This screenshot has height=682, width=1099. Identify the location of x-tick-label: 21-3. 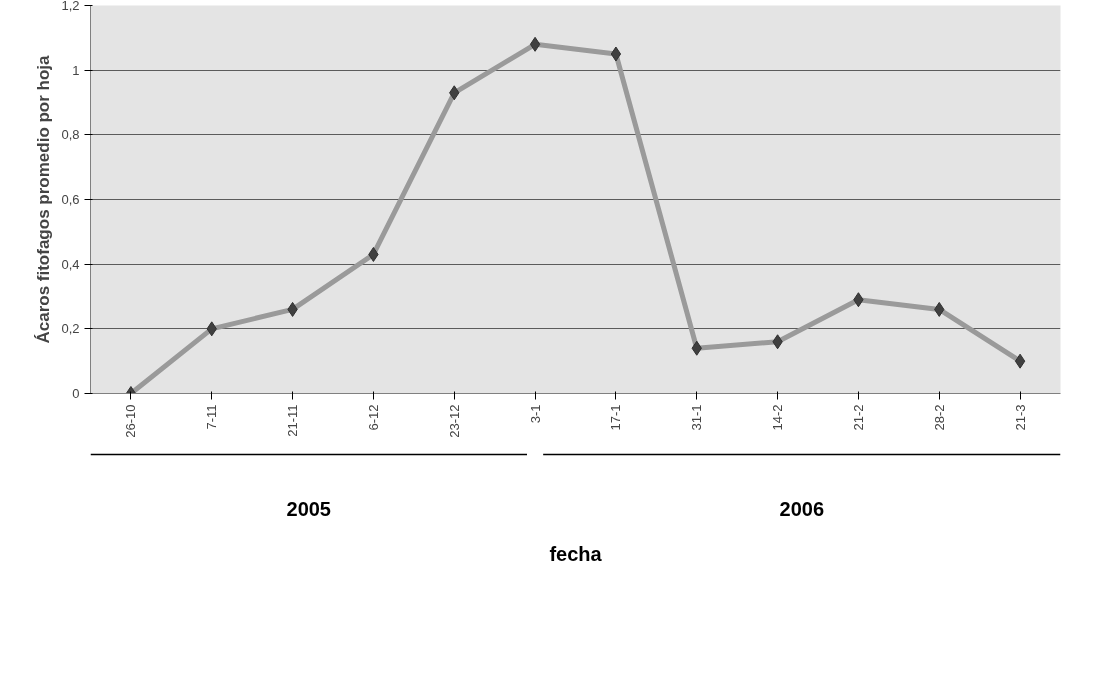
(1020, 417).